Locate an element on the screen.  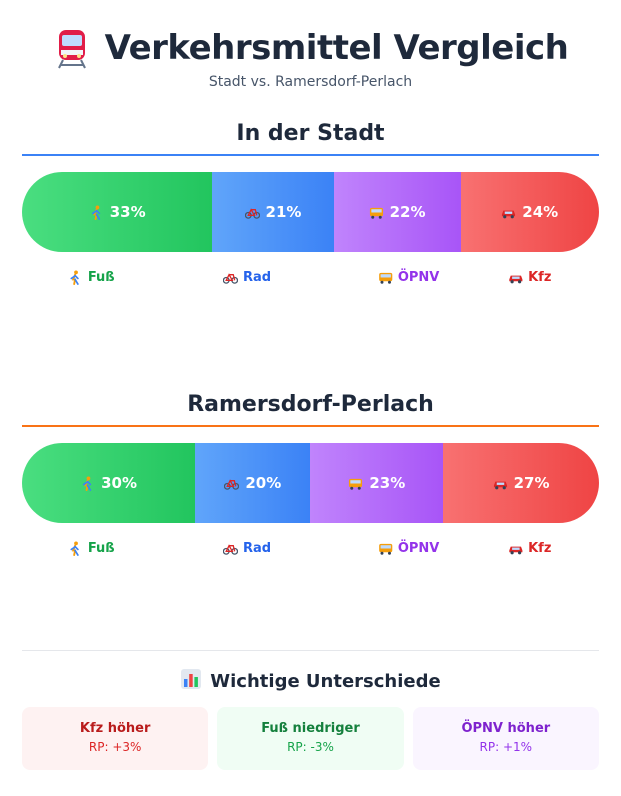
segment-kfz: 24% is located at coordinates (529, 212).